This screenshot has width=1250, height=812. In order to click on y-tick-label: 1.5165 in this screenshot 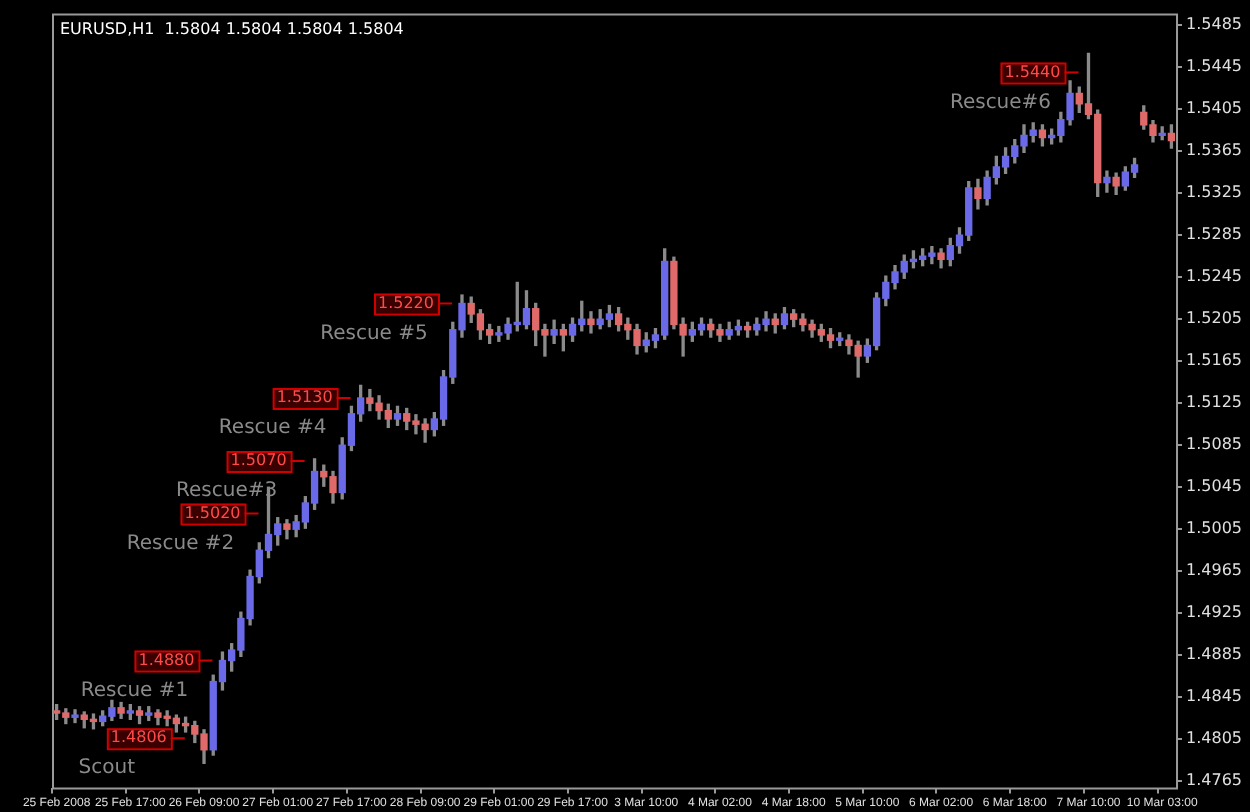, I will do `click(1214, 360)`.